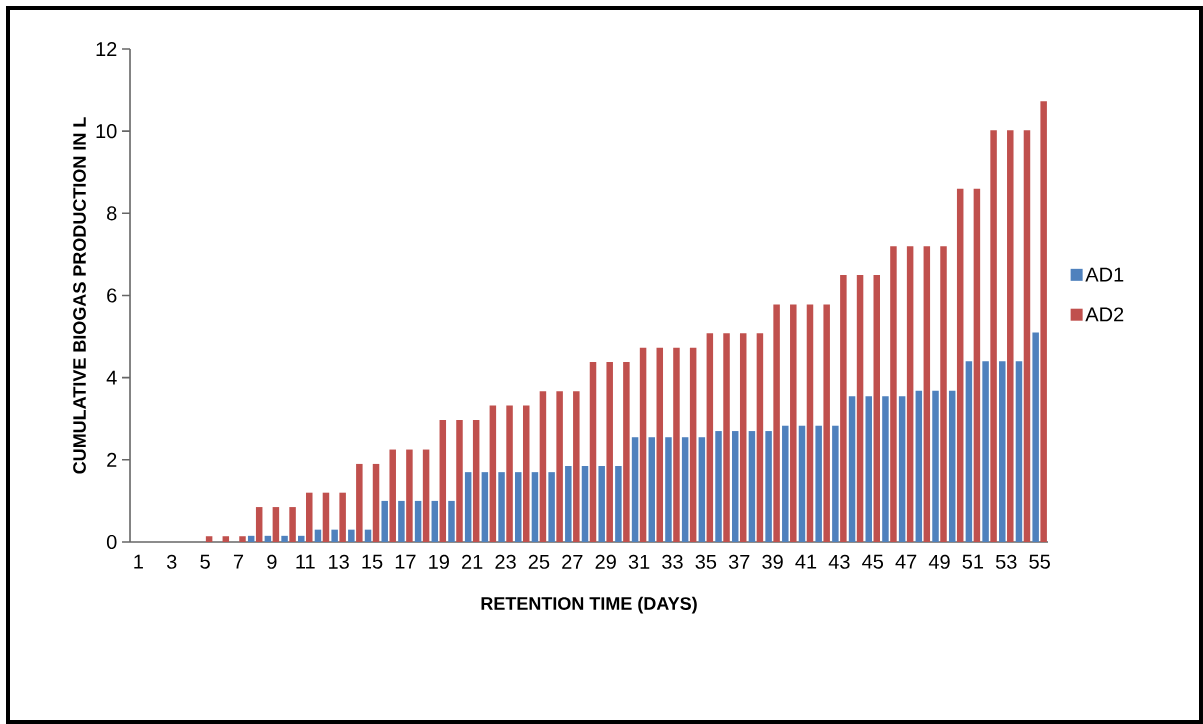 The height and width of the screenshot is (724, 1203). Describe the element at coordinates (171, 561) in the screenshot. I see `x-tick-label: 3` at that location.